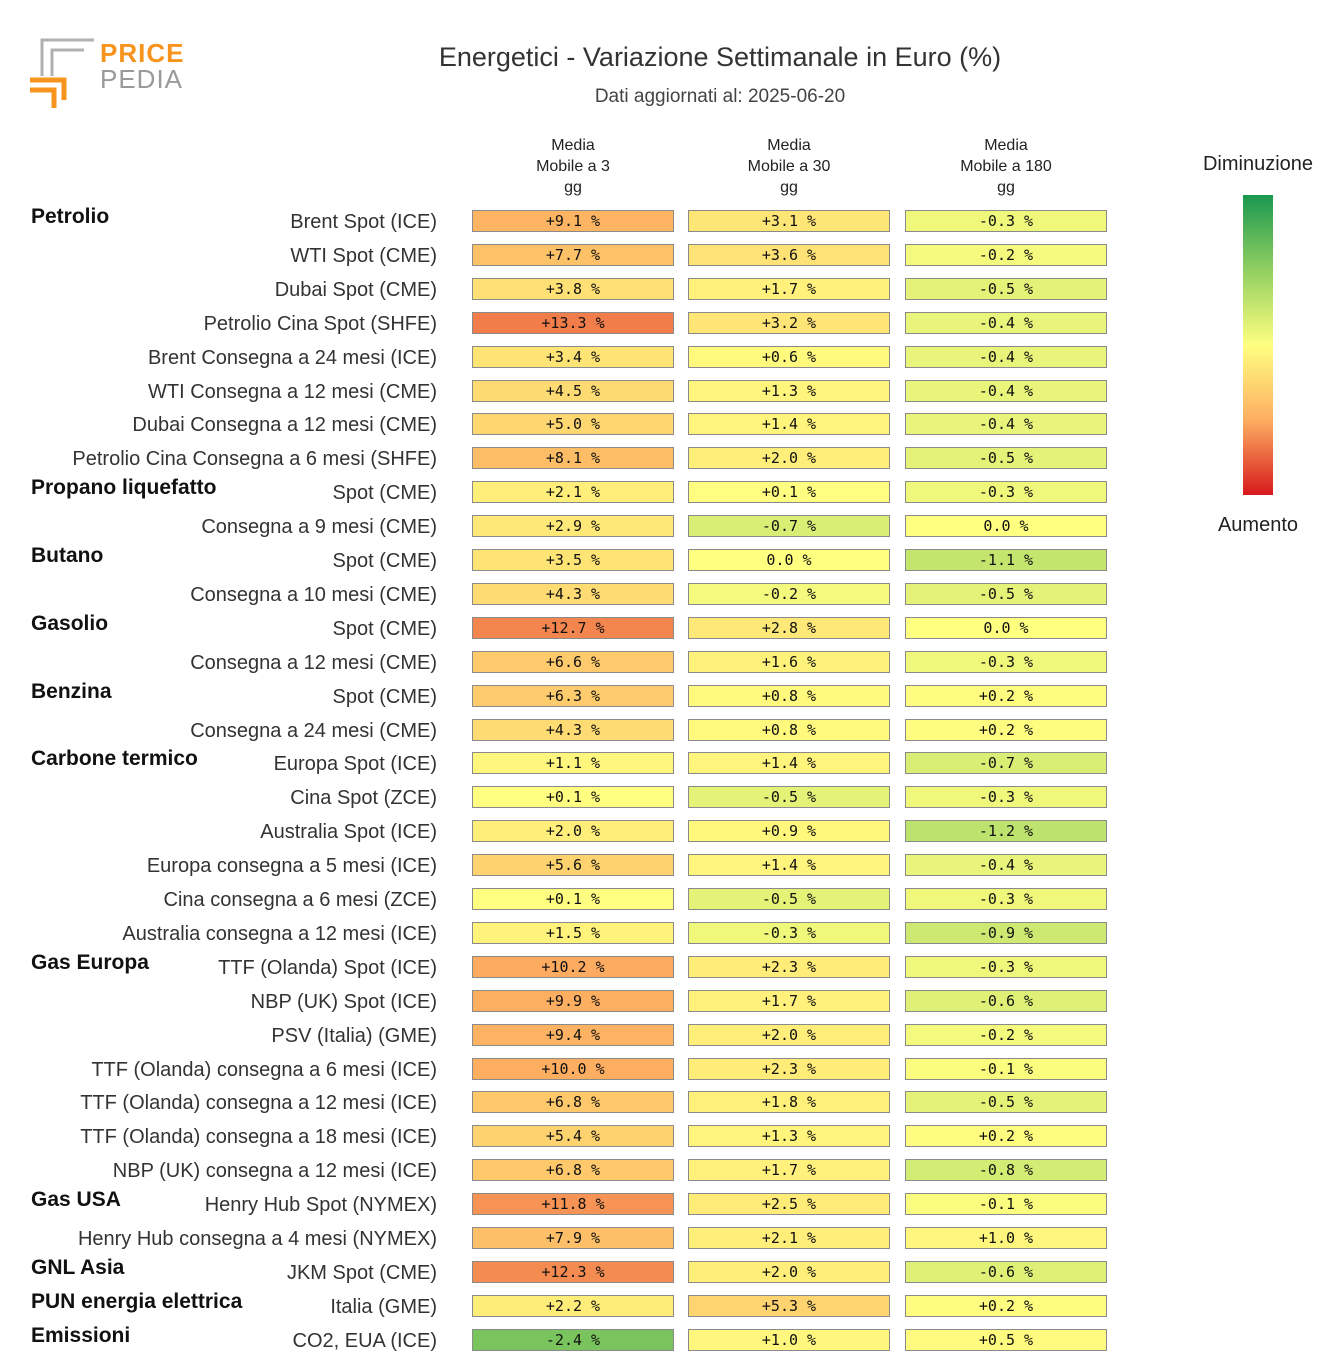  What do you see at coordinates (789, 1305) in the screenshot?
I see `heatmap-cell: +5.3 %` at bounding box center [789, 1305].